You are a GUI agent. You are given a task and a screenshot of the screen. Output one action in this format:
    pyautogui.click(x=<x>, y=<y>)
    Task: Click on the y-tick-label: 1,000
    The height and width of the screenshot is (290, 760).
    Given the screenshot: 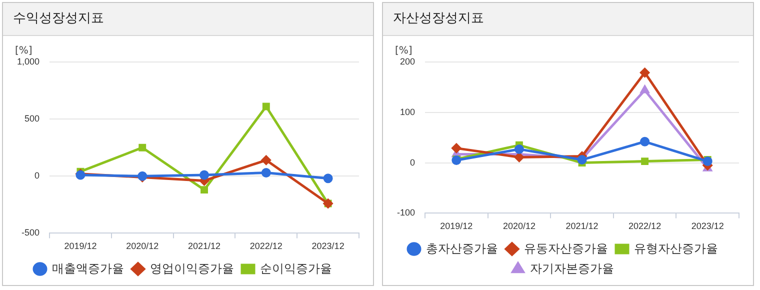 What is the action you would take?
    pyautogui.click(x=28, y=61)
    